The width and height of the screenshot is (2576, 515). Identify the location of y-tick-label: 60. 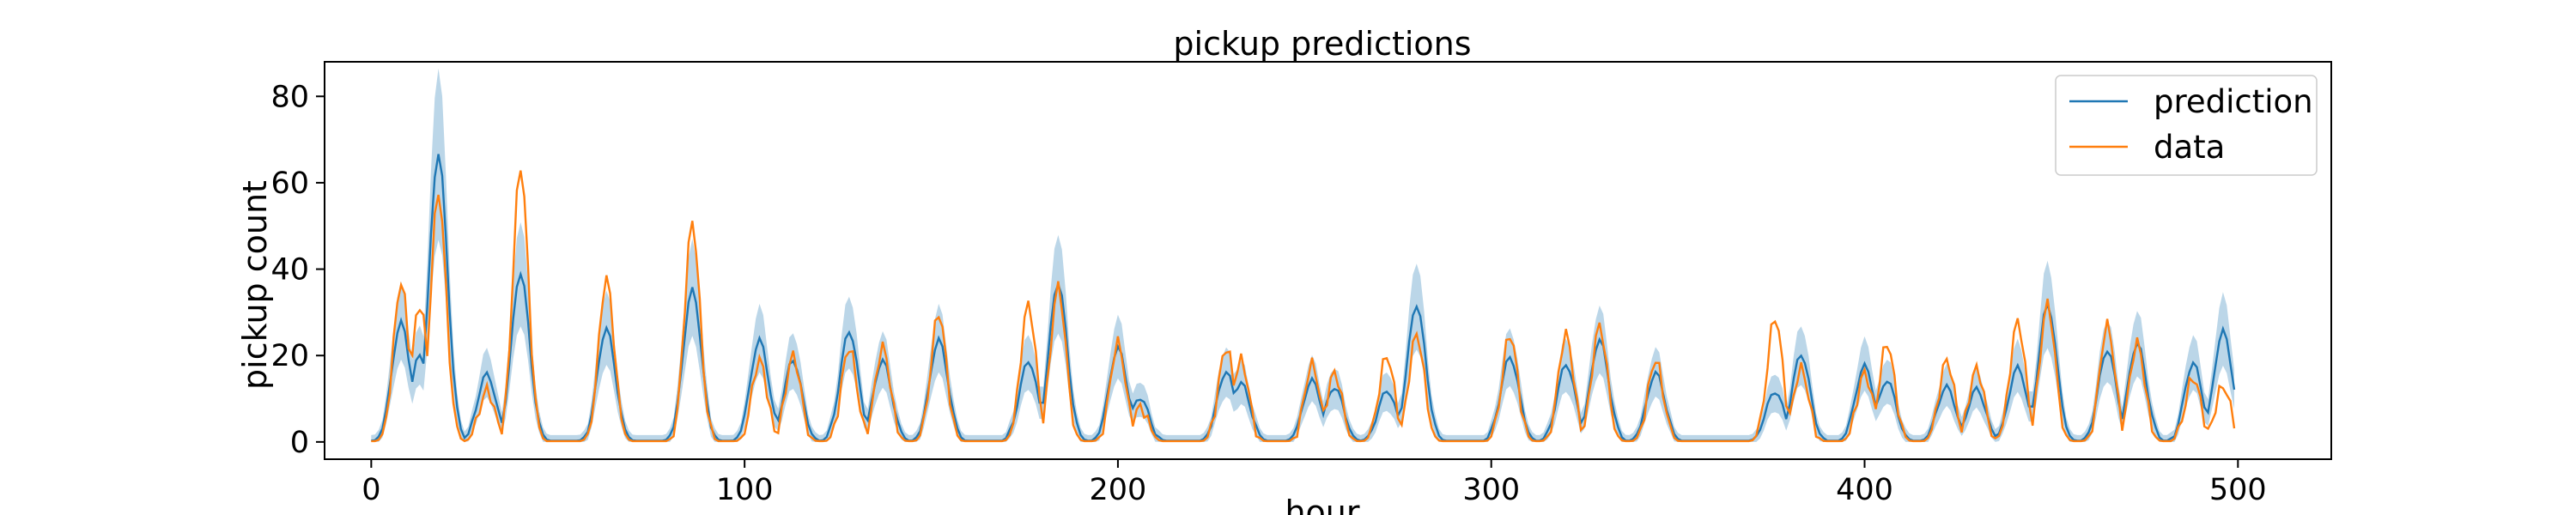
(290, 184).